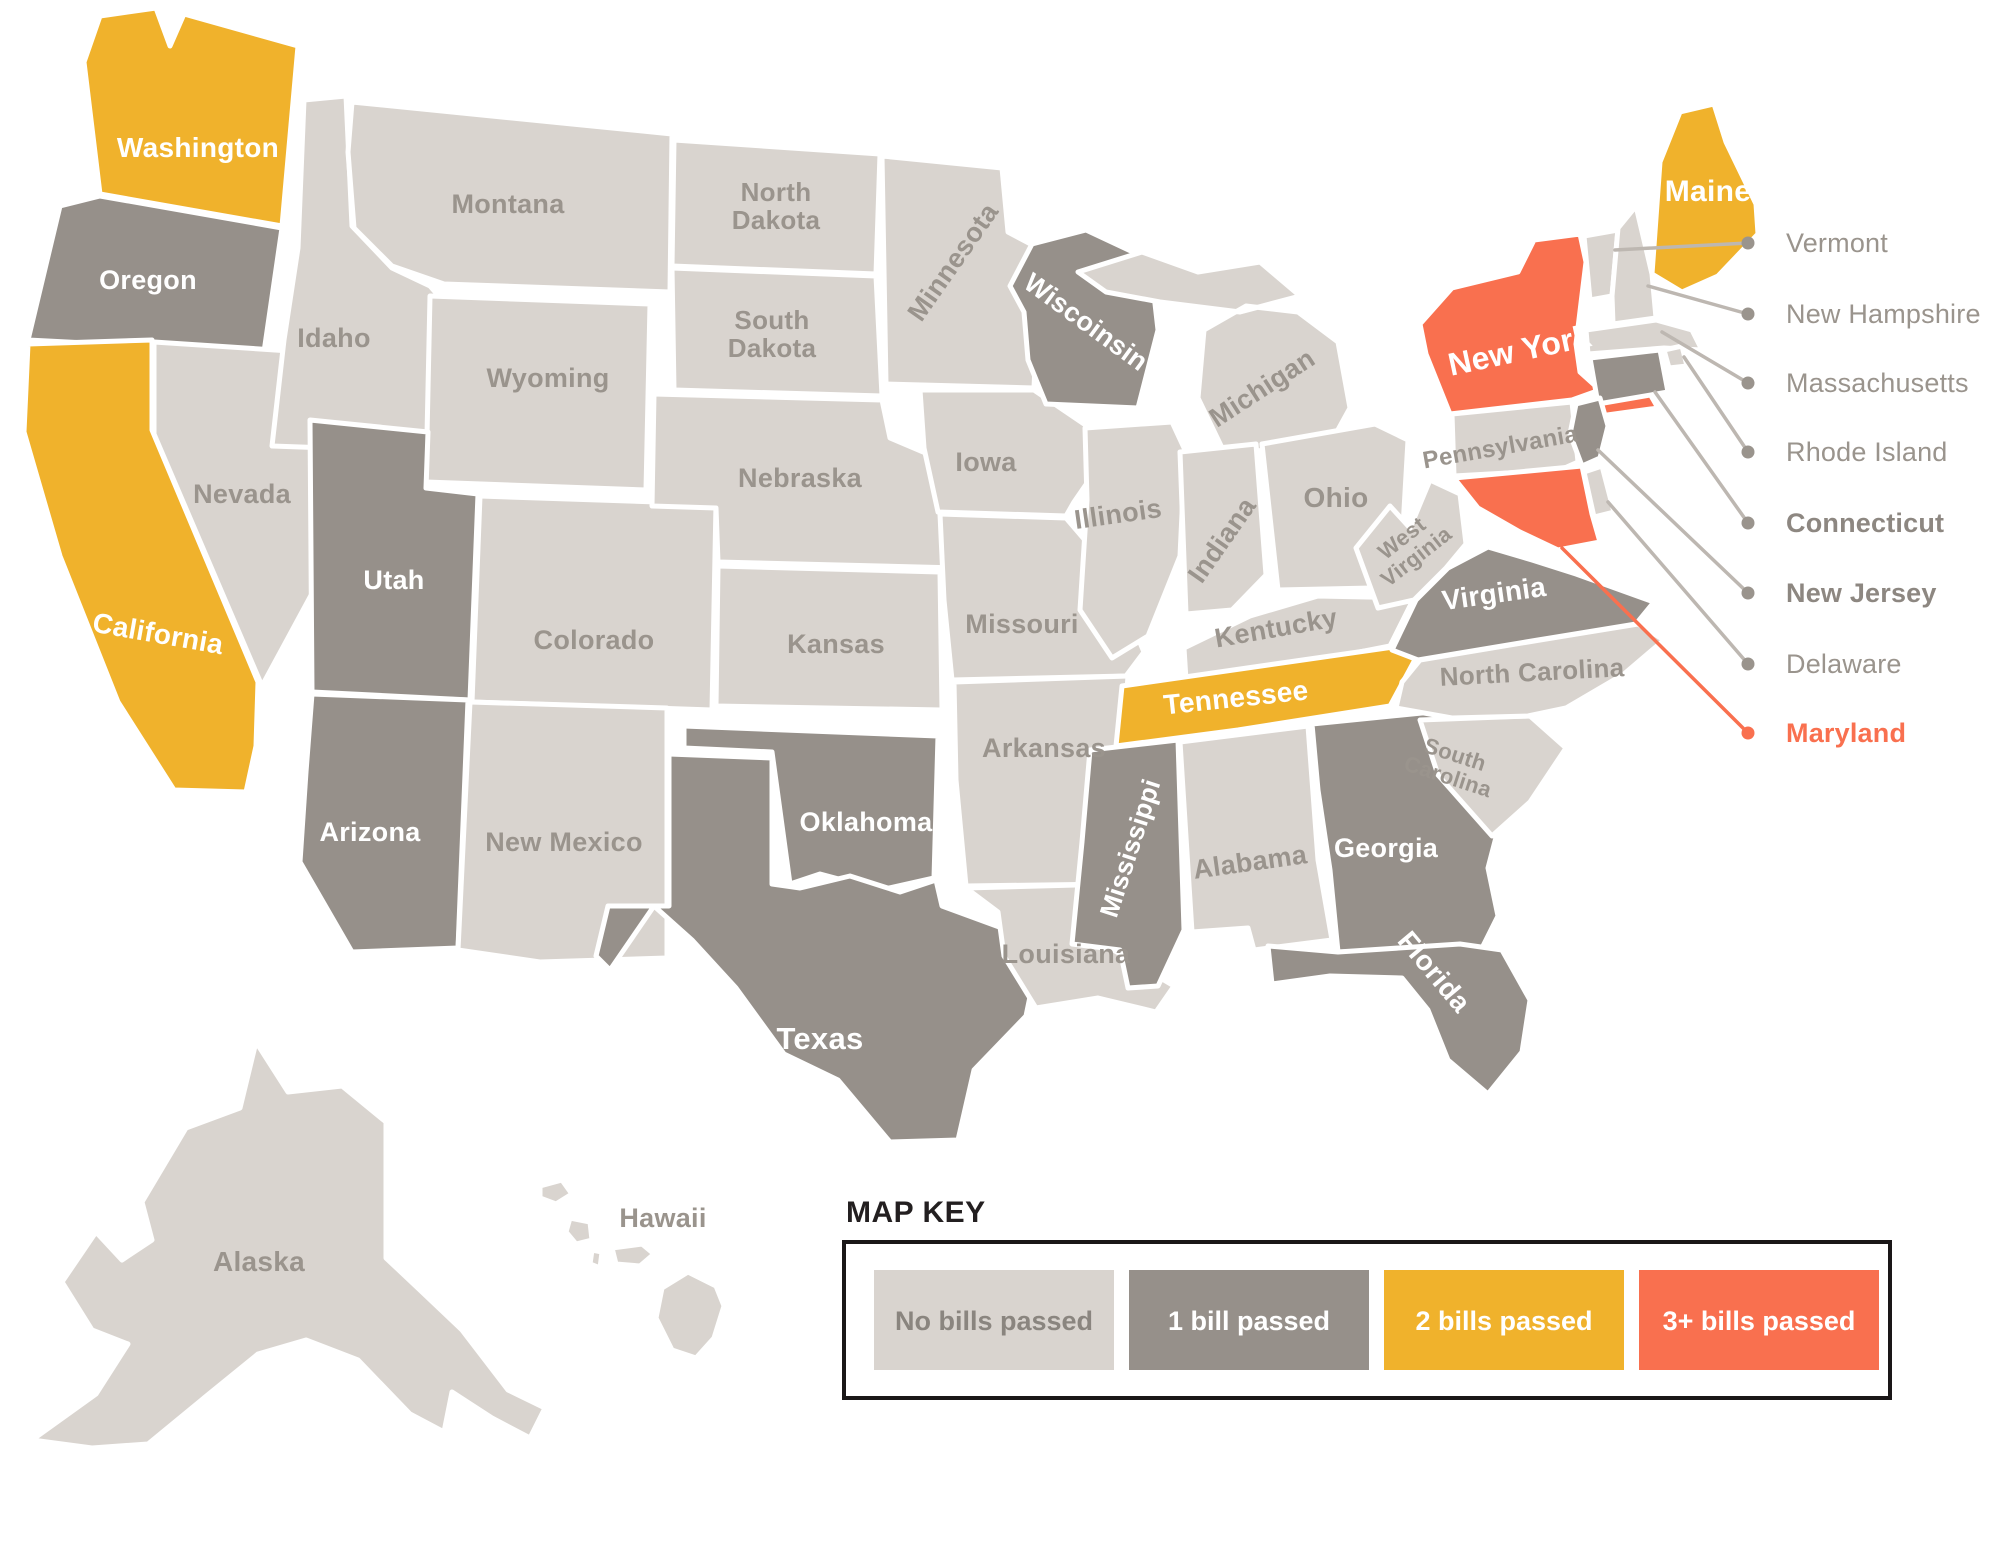 This screenshot has height=1545, width=2000. I want to click on state-washington, so click(191, 117).